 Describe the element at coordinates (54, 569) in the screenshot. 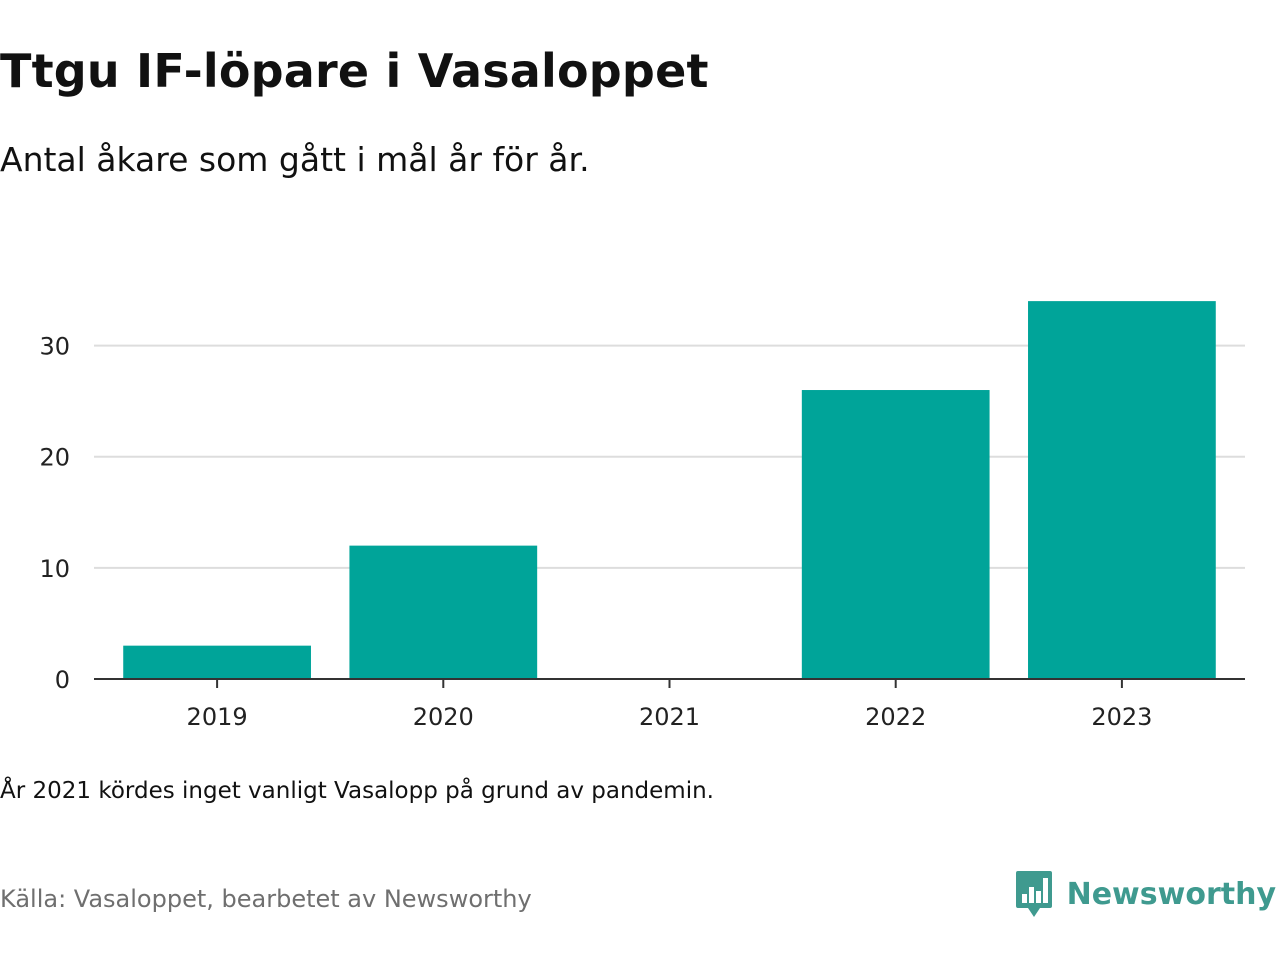

I see `y-tick-label: 10` at that location.